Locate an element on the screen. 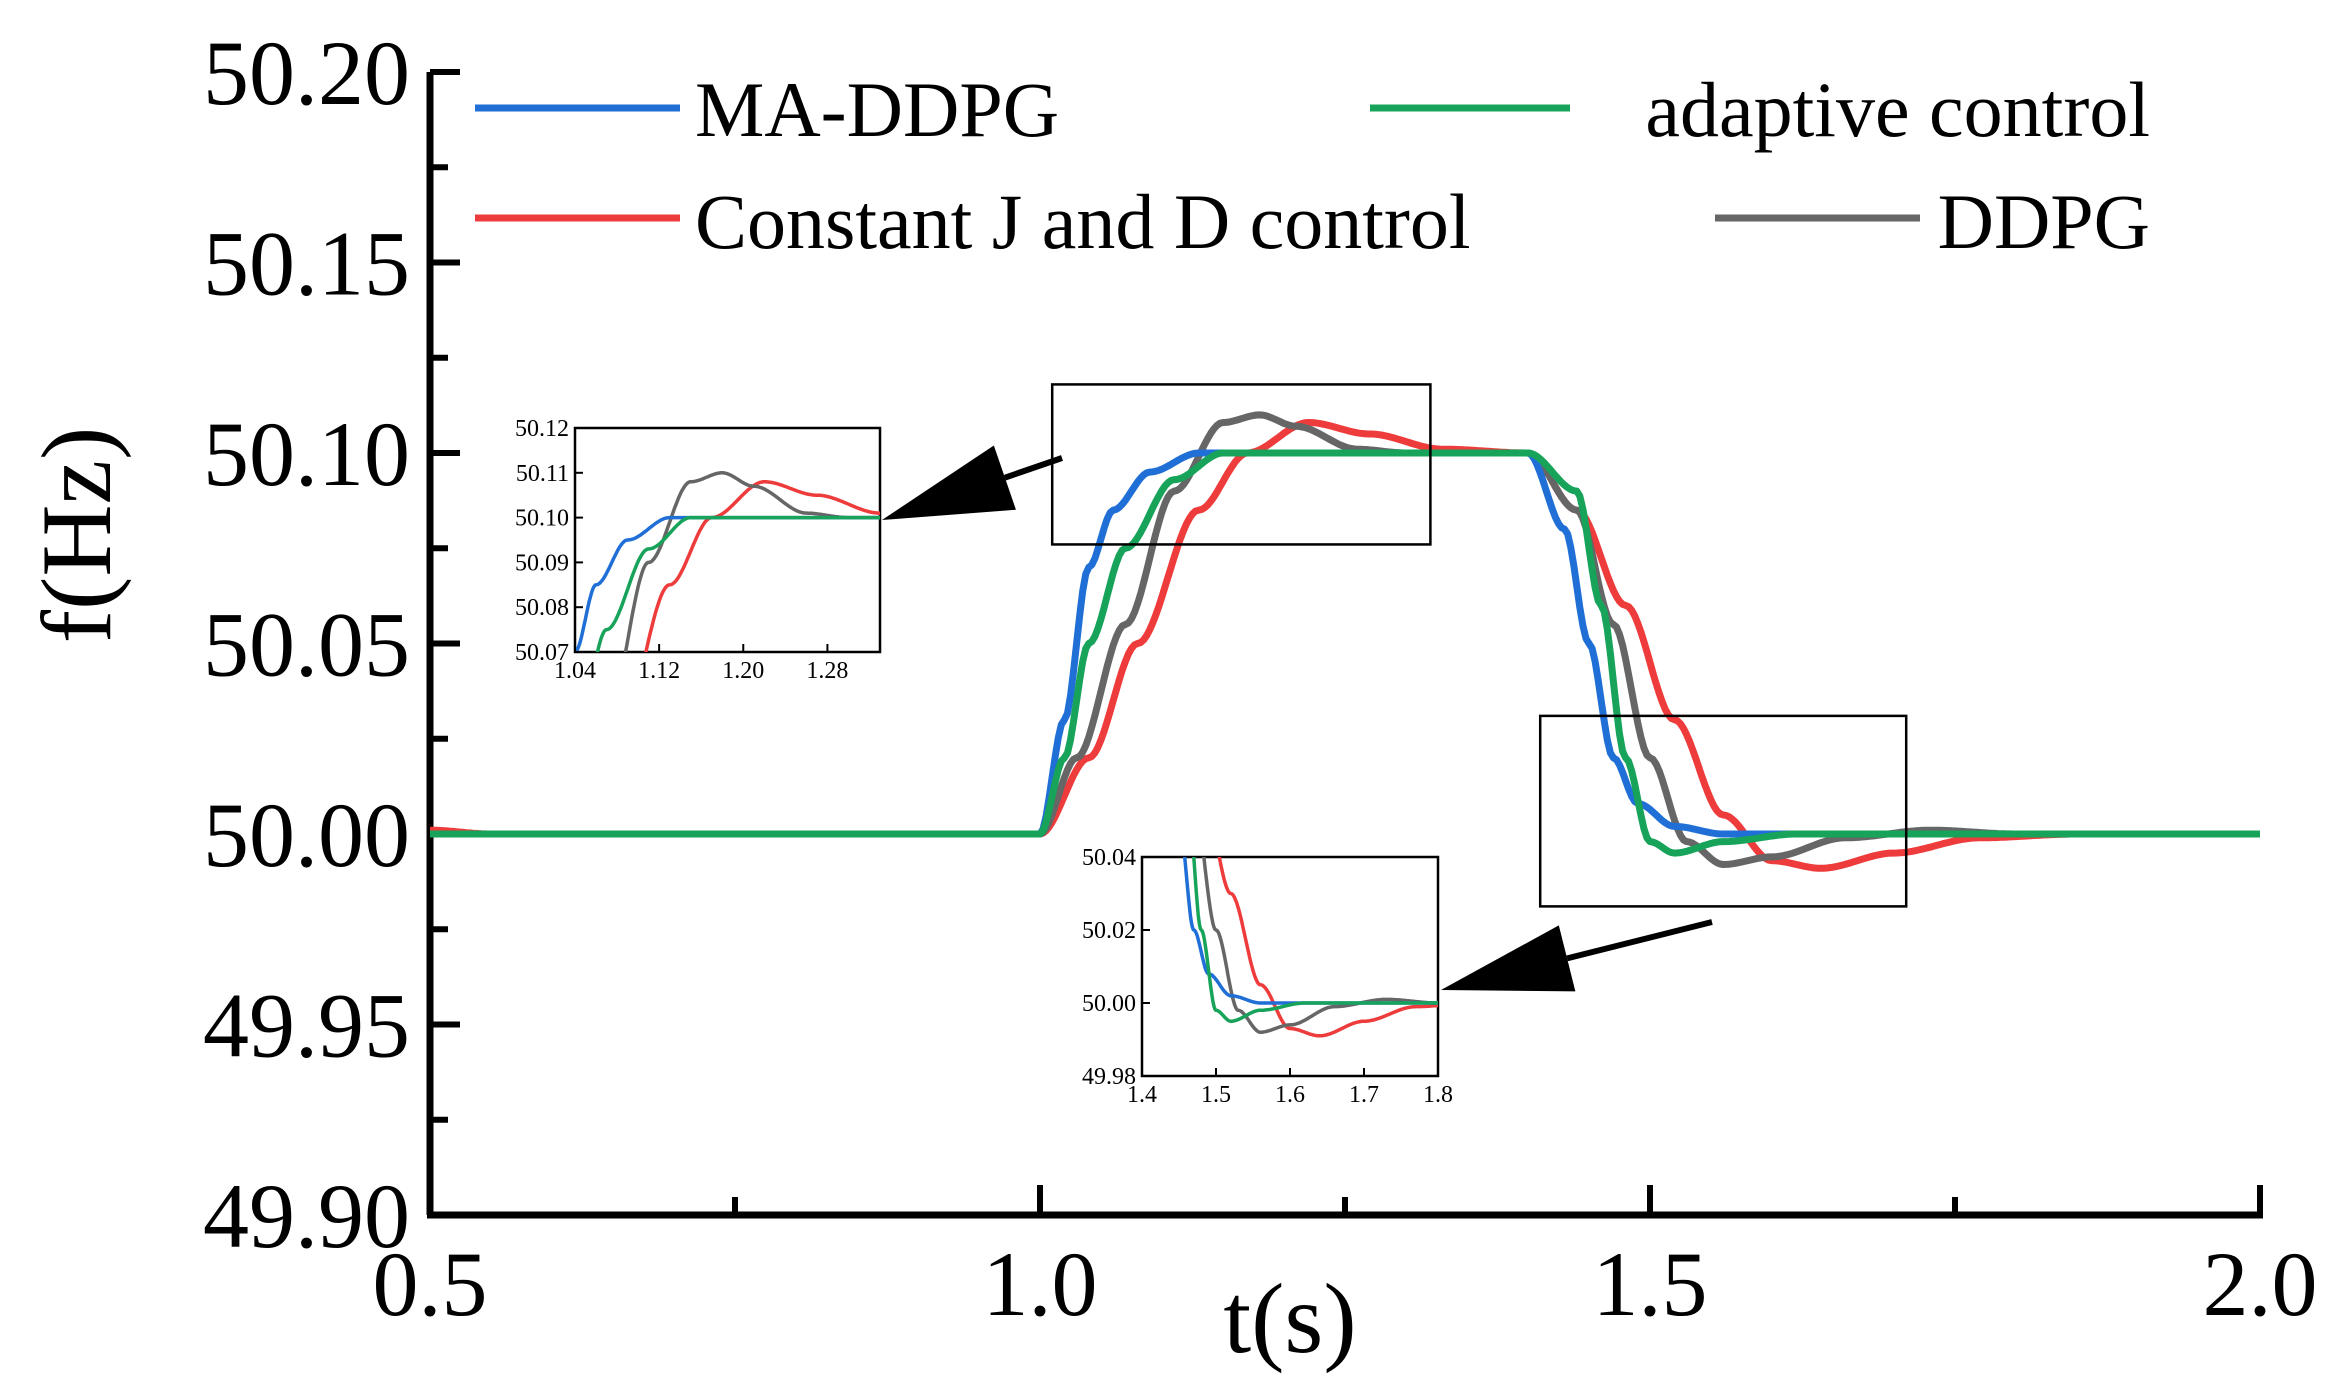 This screenshot has width=2335, height=1390. inset-plot: 1.4 1.5 1.6 1.7 1.8 49.98 50.00 50.02 50.04 is located at coordinates (1267, 976).